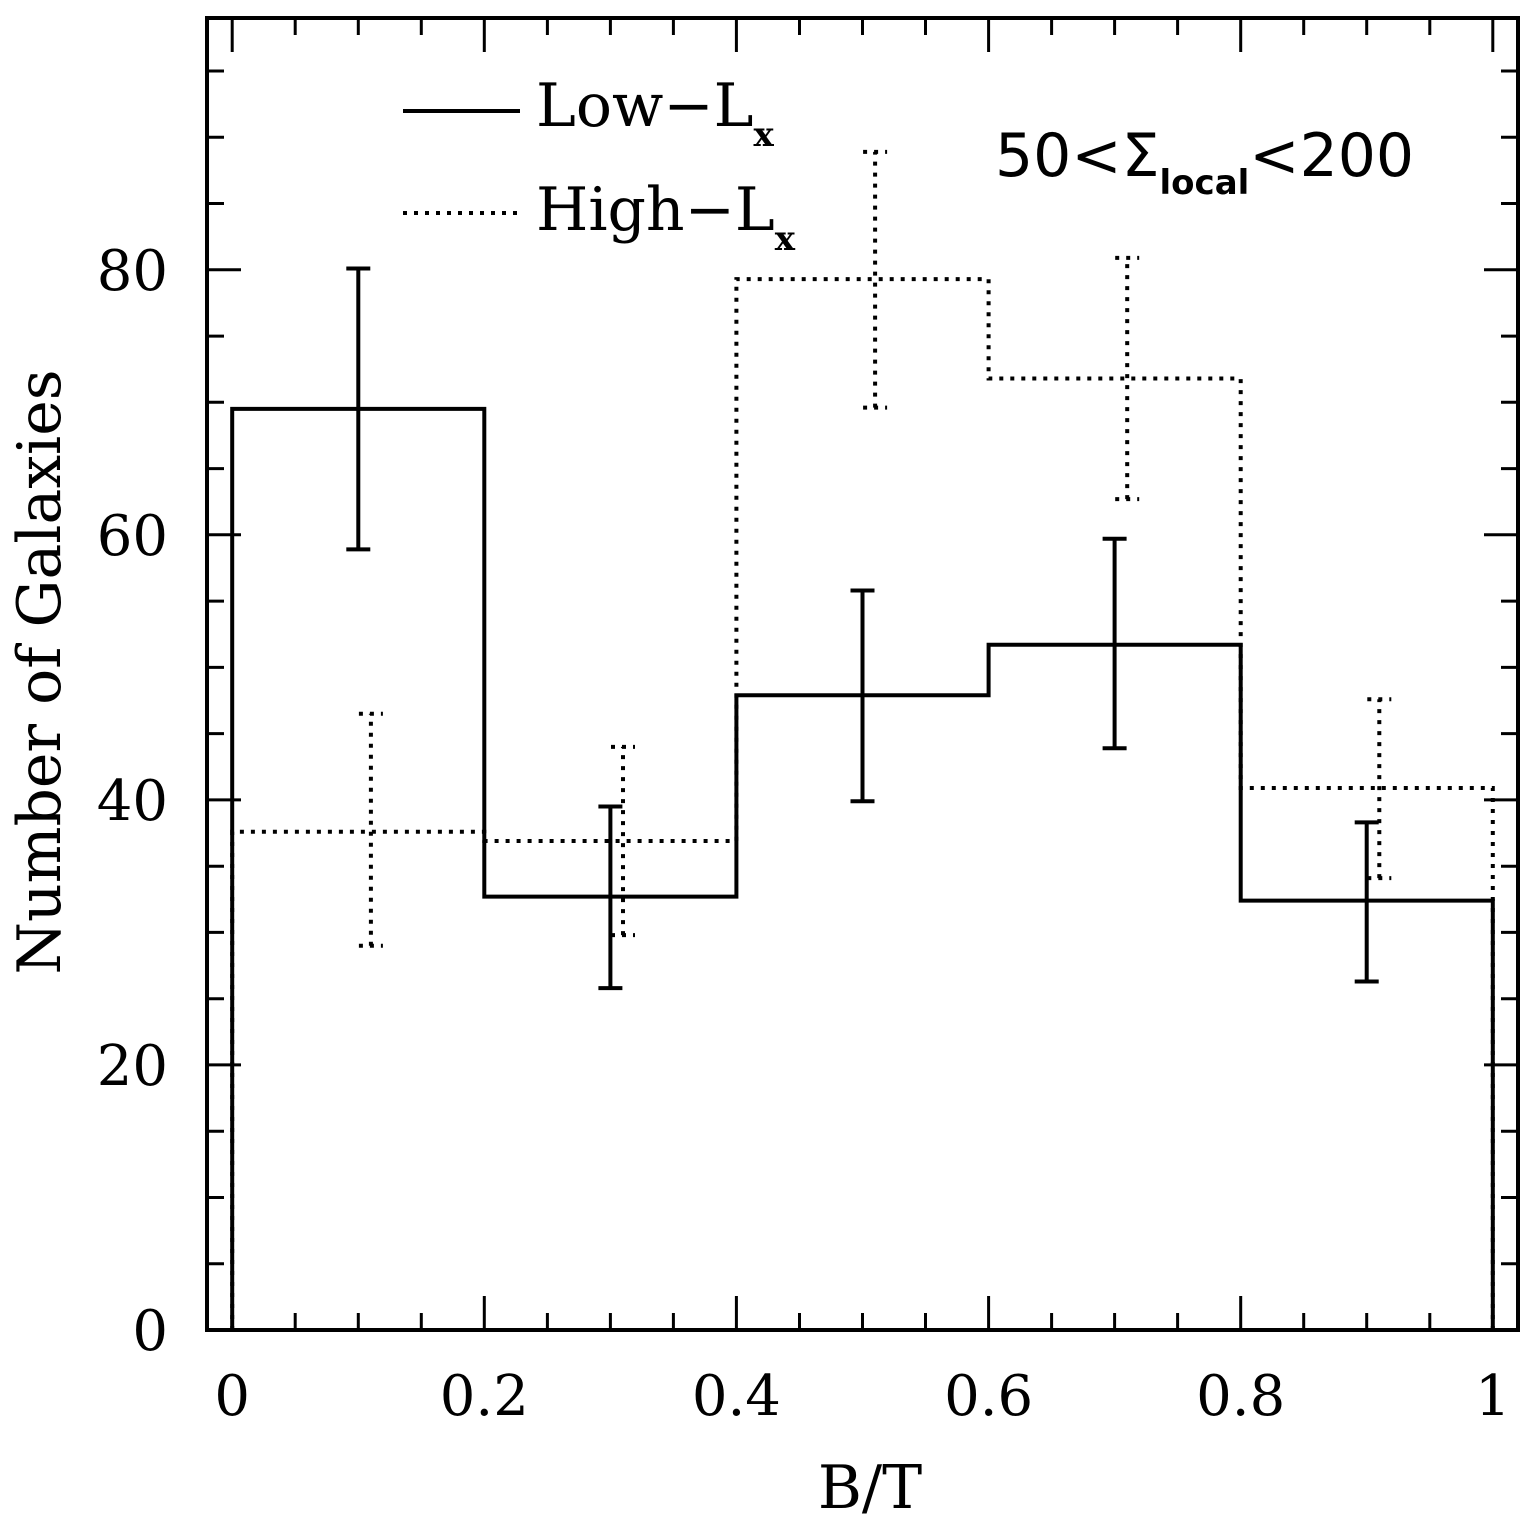  I want to click on x-tick-label: 0, so click(232, 1396).